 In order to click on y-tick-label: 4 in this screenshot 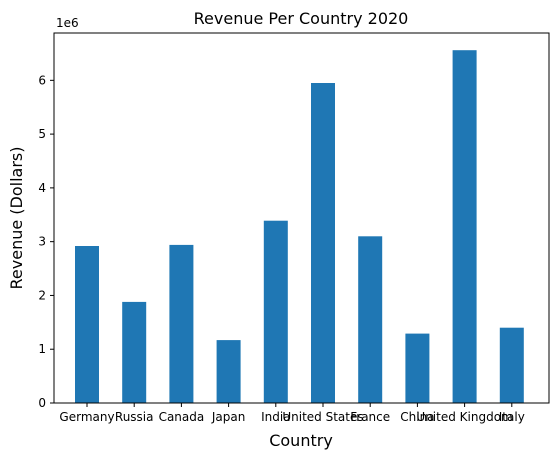, I will do `click(42, 188)`.